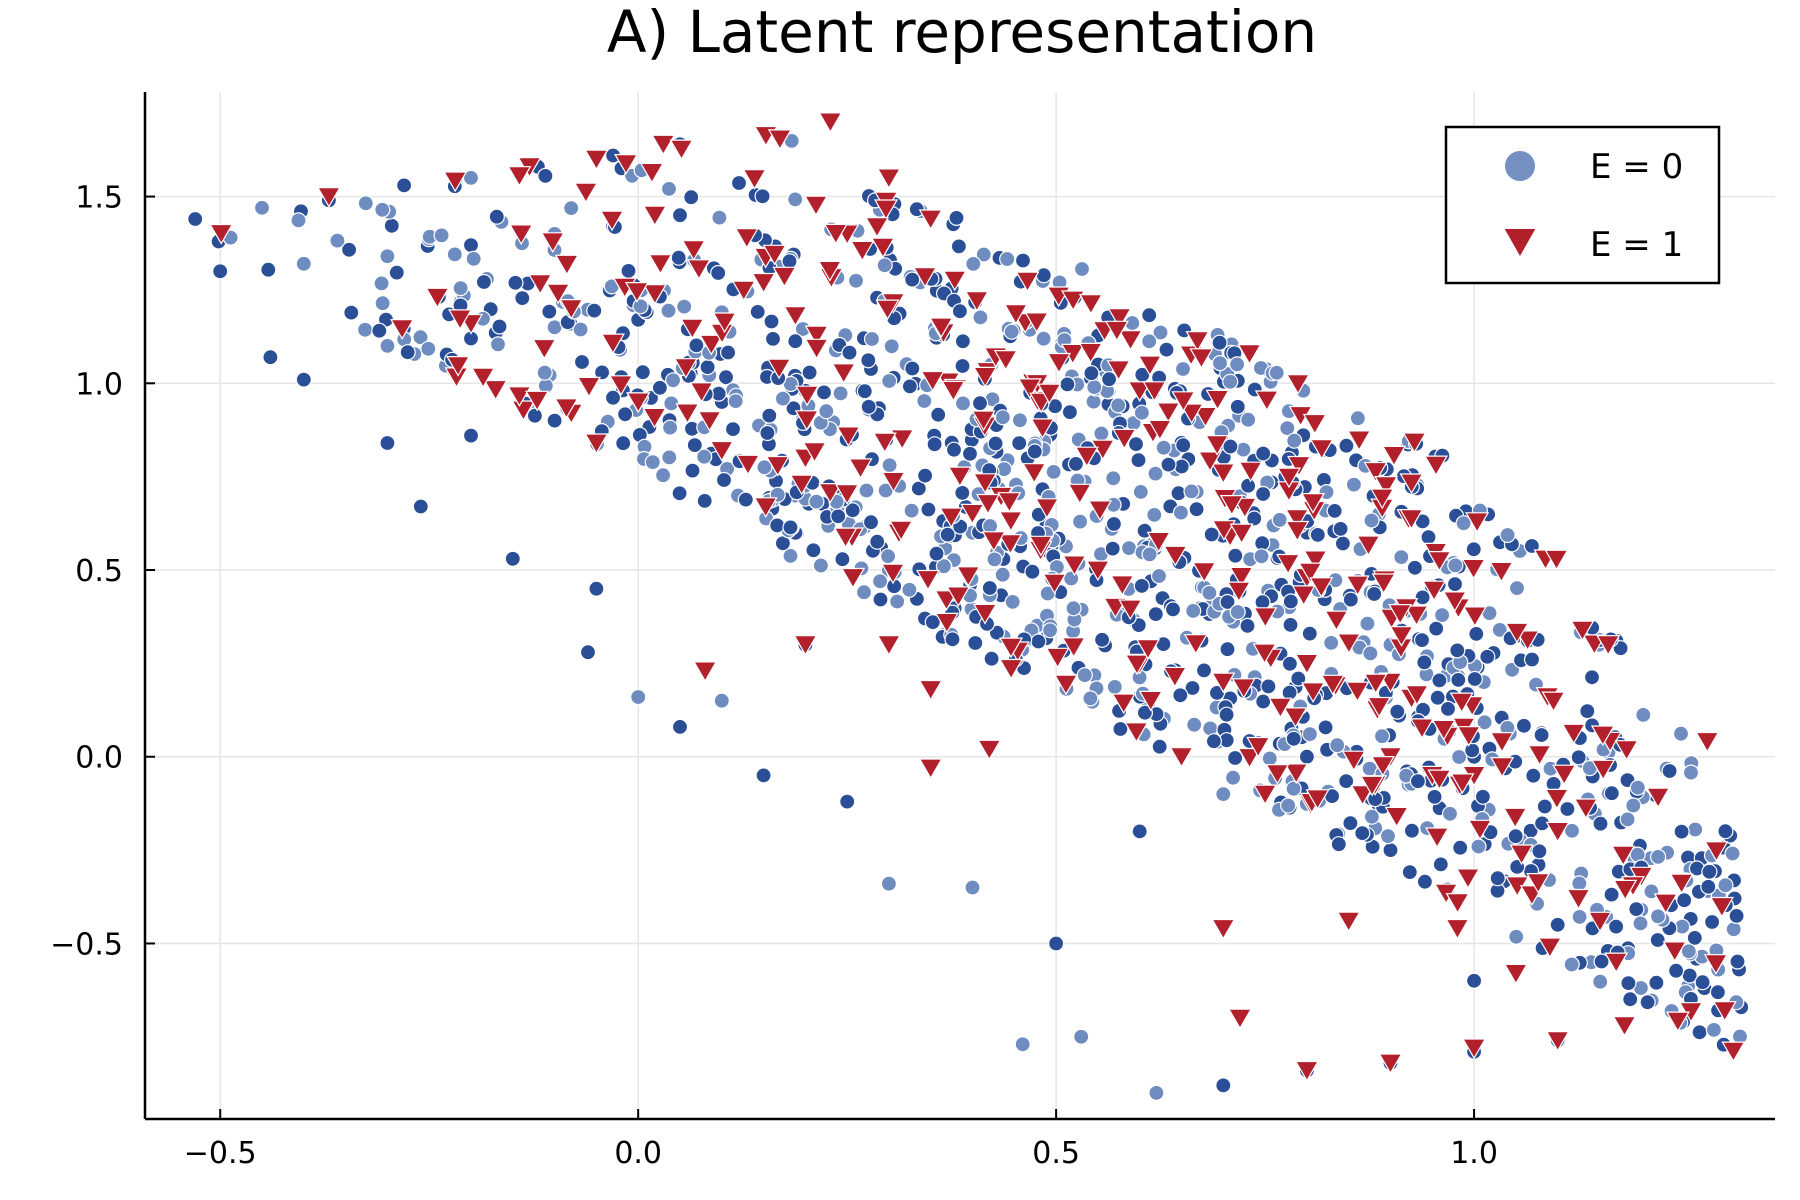  What do you see at coordinates (1636, 245) in the screenshot?
I see `legend-label-e1: E = 1` at bounding box center [1636, 245].